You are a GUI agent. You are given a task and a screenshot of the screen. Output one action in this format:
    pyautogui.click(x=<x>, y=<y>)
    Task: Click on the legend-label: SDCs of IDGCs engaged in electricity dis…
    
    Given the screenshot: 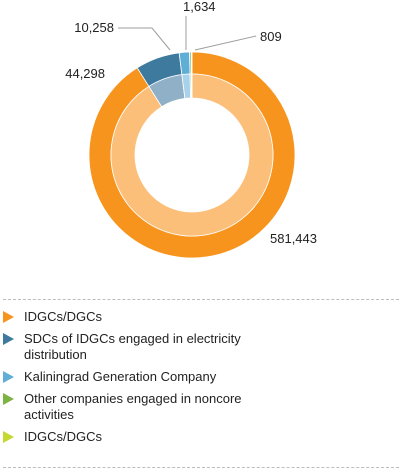 What is the action you would take?
    pyautogui.click(x=132, y=346)
    